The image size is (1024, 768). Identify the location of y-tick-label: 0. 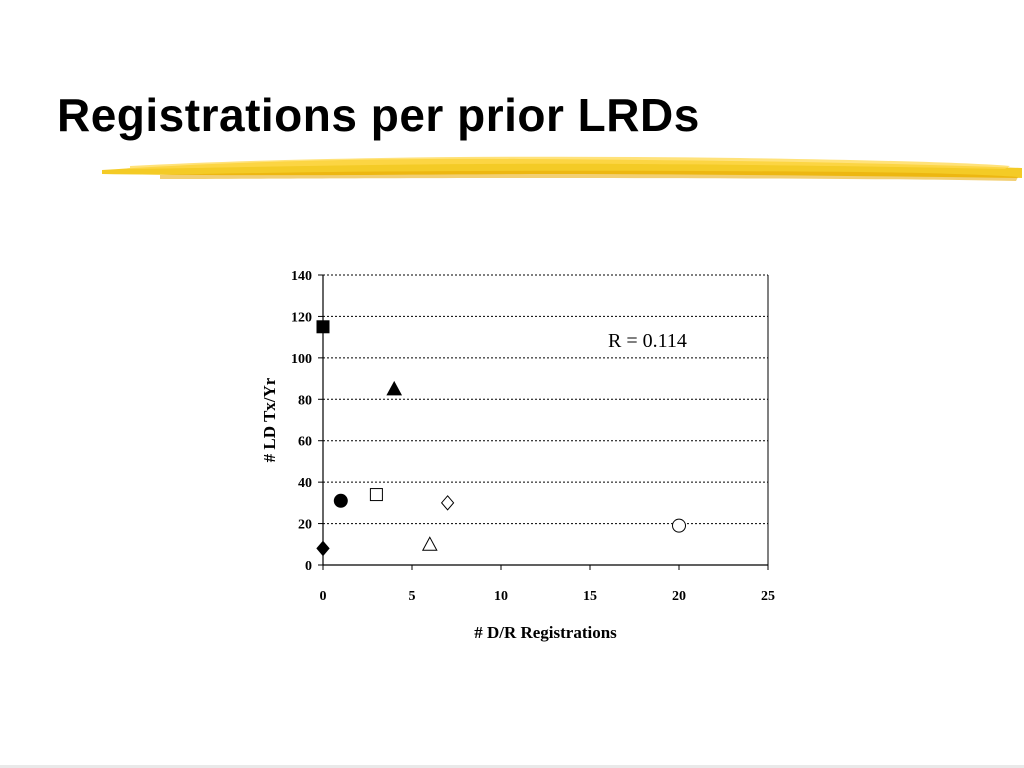
(308, 566).